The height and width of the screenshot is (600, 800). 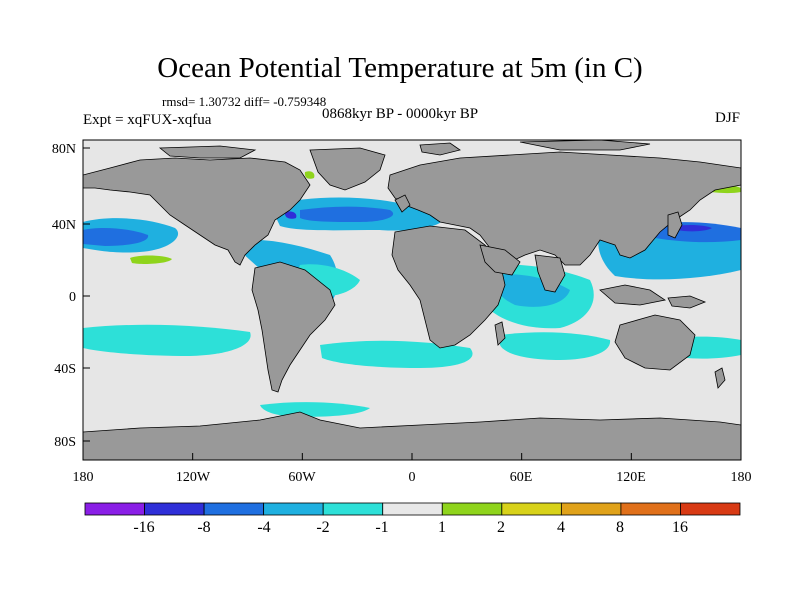 I want to click on y-tick-label-40s: 40S, so click(x=65, y=369).